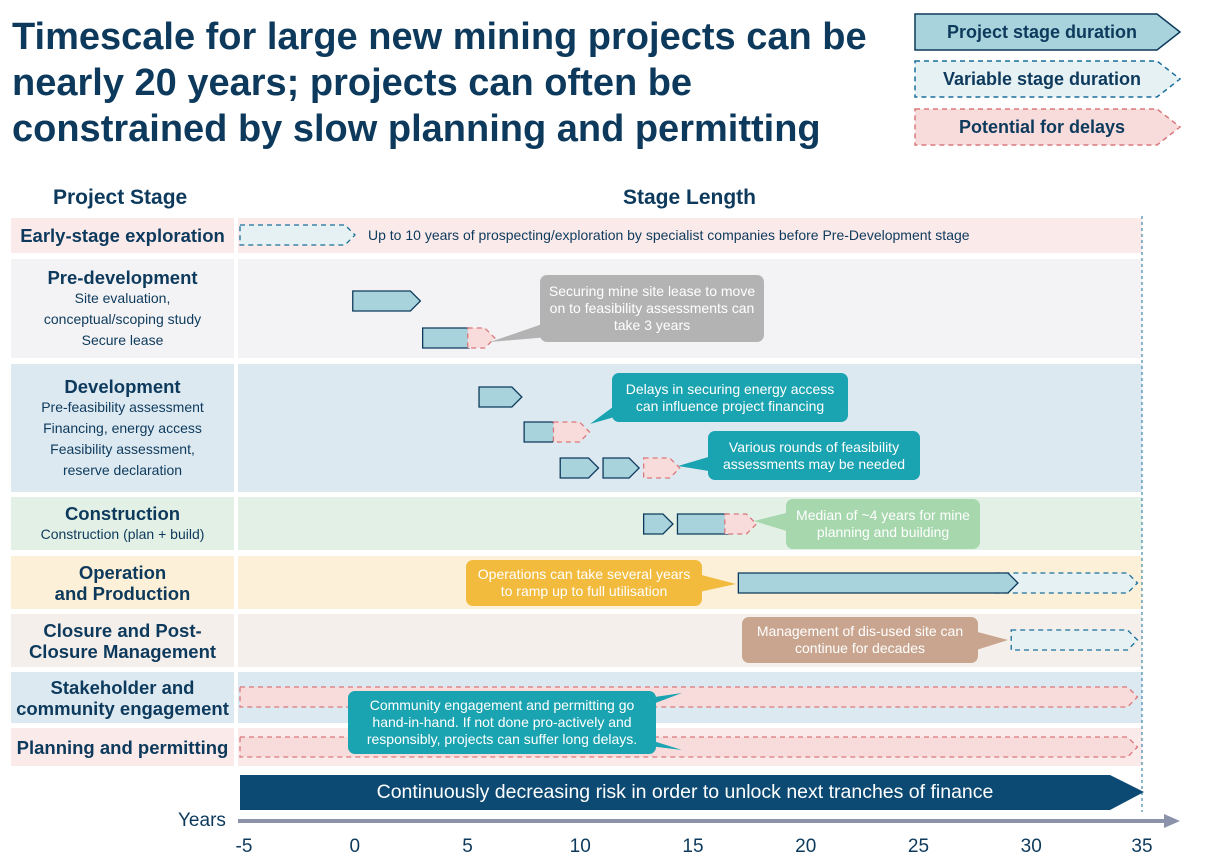  What do you see at coordinates (122, 448) in the screenshot?
I see `stage-detail: Feasibility assessment,` at bounding box center [122, 448].